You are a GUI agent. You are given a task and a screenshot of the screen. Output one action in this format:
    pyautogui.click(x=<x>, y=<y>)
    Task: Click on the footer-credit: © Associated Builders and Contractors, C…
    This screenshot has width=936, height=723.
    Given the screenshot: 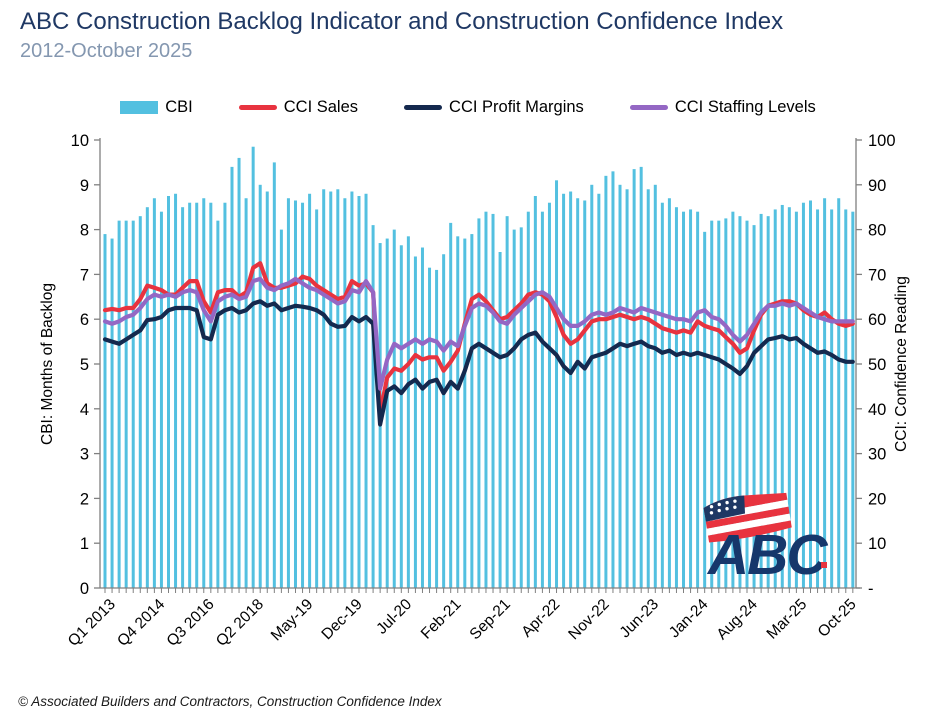 What is the action you would take?
    pyautogui.click(x=230, y=701)
    